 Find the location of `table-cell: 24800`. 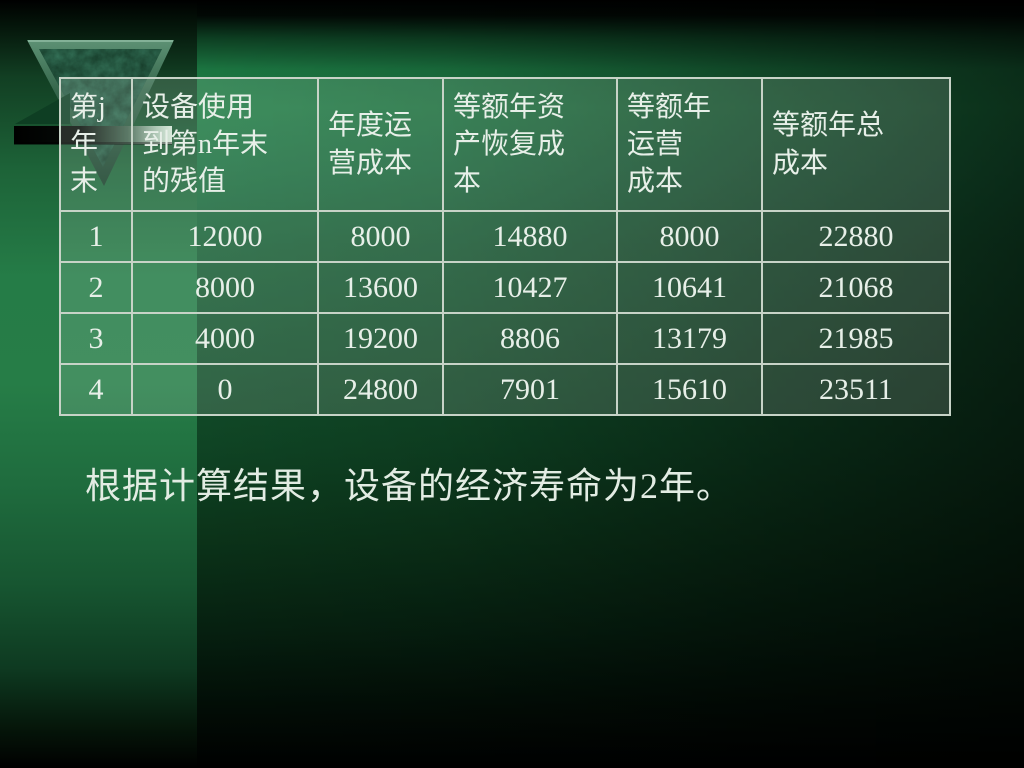

table-cell: 24800 is located at coordinates (380, 389).